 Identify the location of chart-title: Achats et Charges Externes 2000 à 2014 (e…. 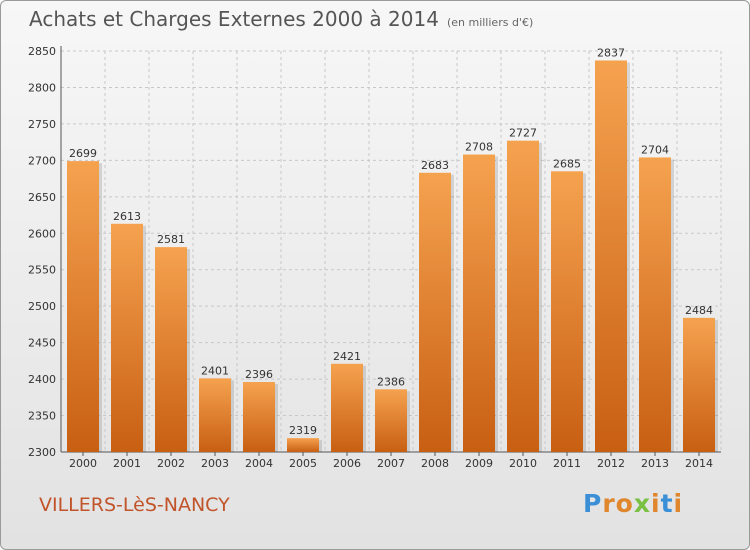
(281, 19).